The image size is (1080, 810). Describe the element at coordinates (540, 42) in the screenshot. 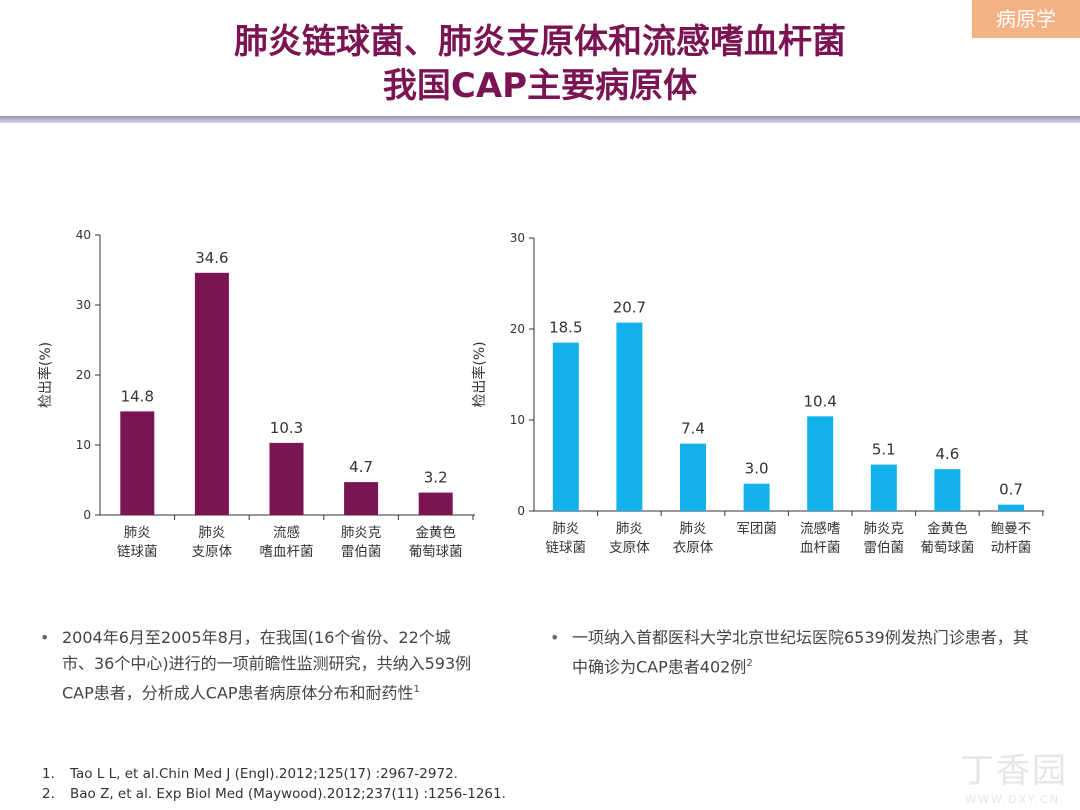

I see `title-line-1: 肺炎链球菌、肺炎支原体和流感嗜血杆菌` at that location.